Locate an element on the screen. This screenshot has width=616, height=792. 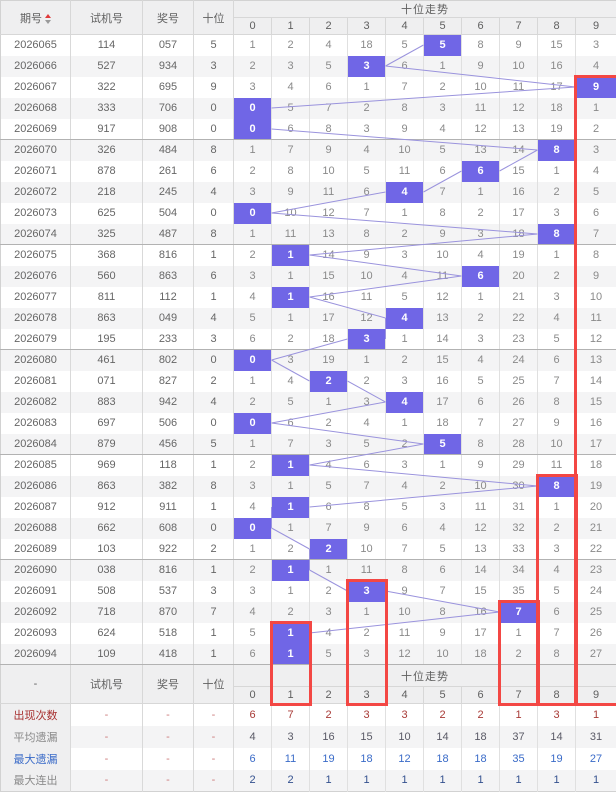
trend-cell-hit: 3 is located at coordinates (366, 339).